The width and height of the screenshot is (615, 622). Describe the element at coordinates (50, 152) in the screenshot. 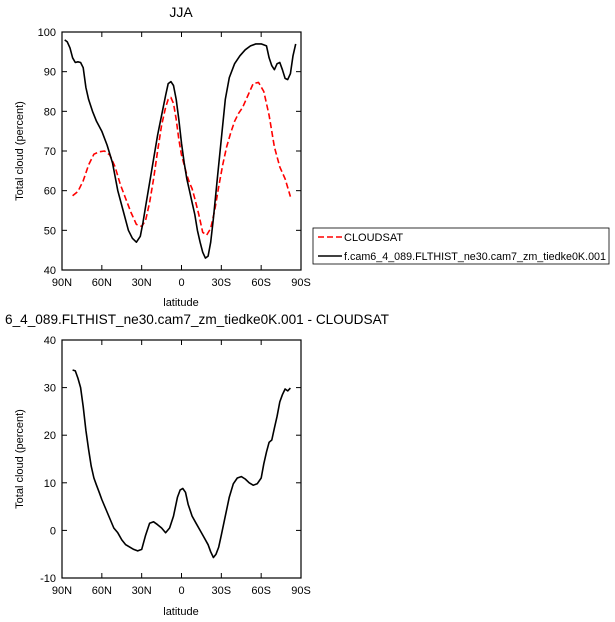

I see `top-chart-y-tick-label: 70` at that location.